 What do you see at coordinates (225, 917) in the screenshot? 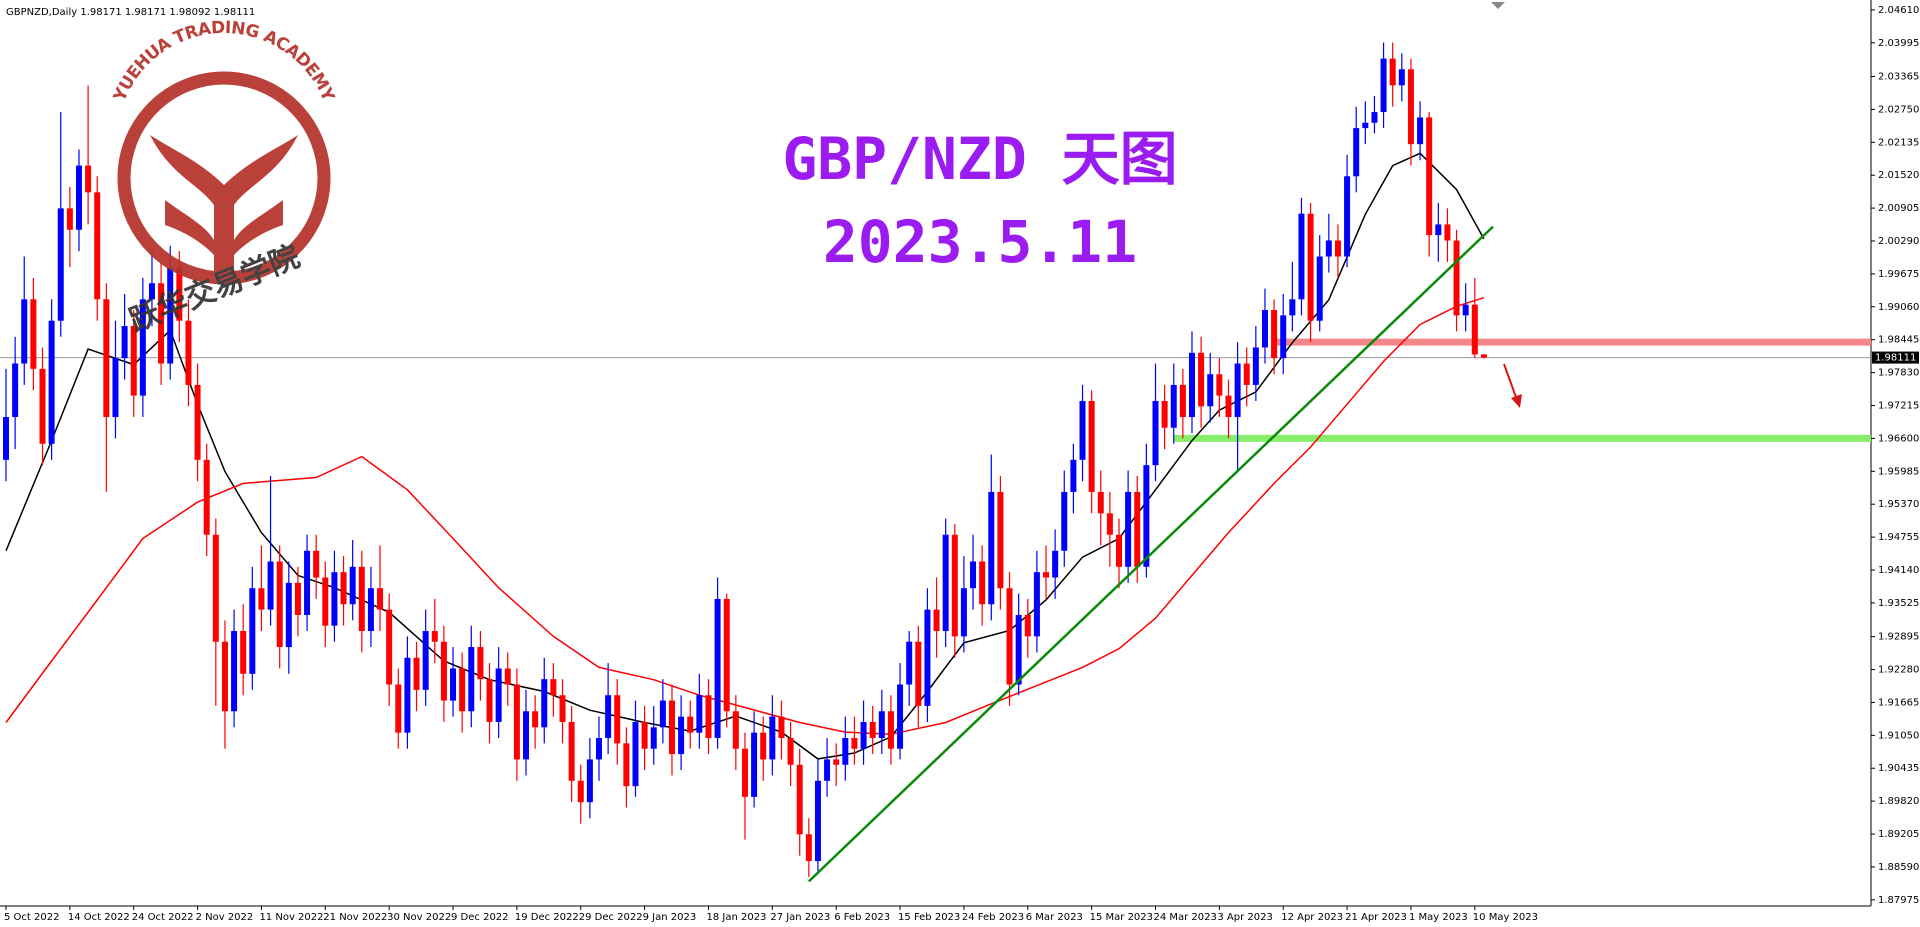
I see `x-tick-label: 2 Nov 2022` at bounding box center [225, 917].